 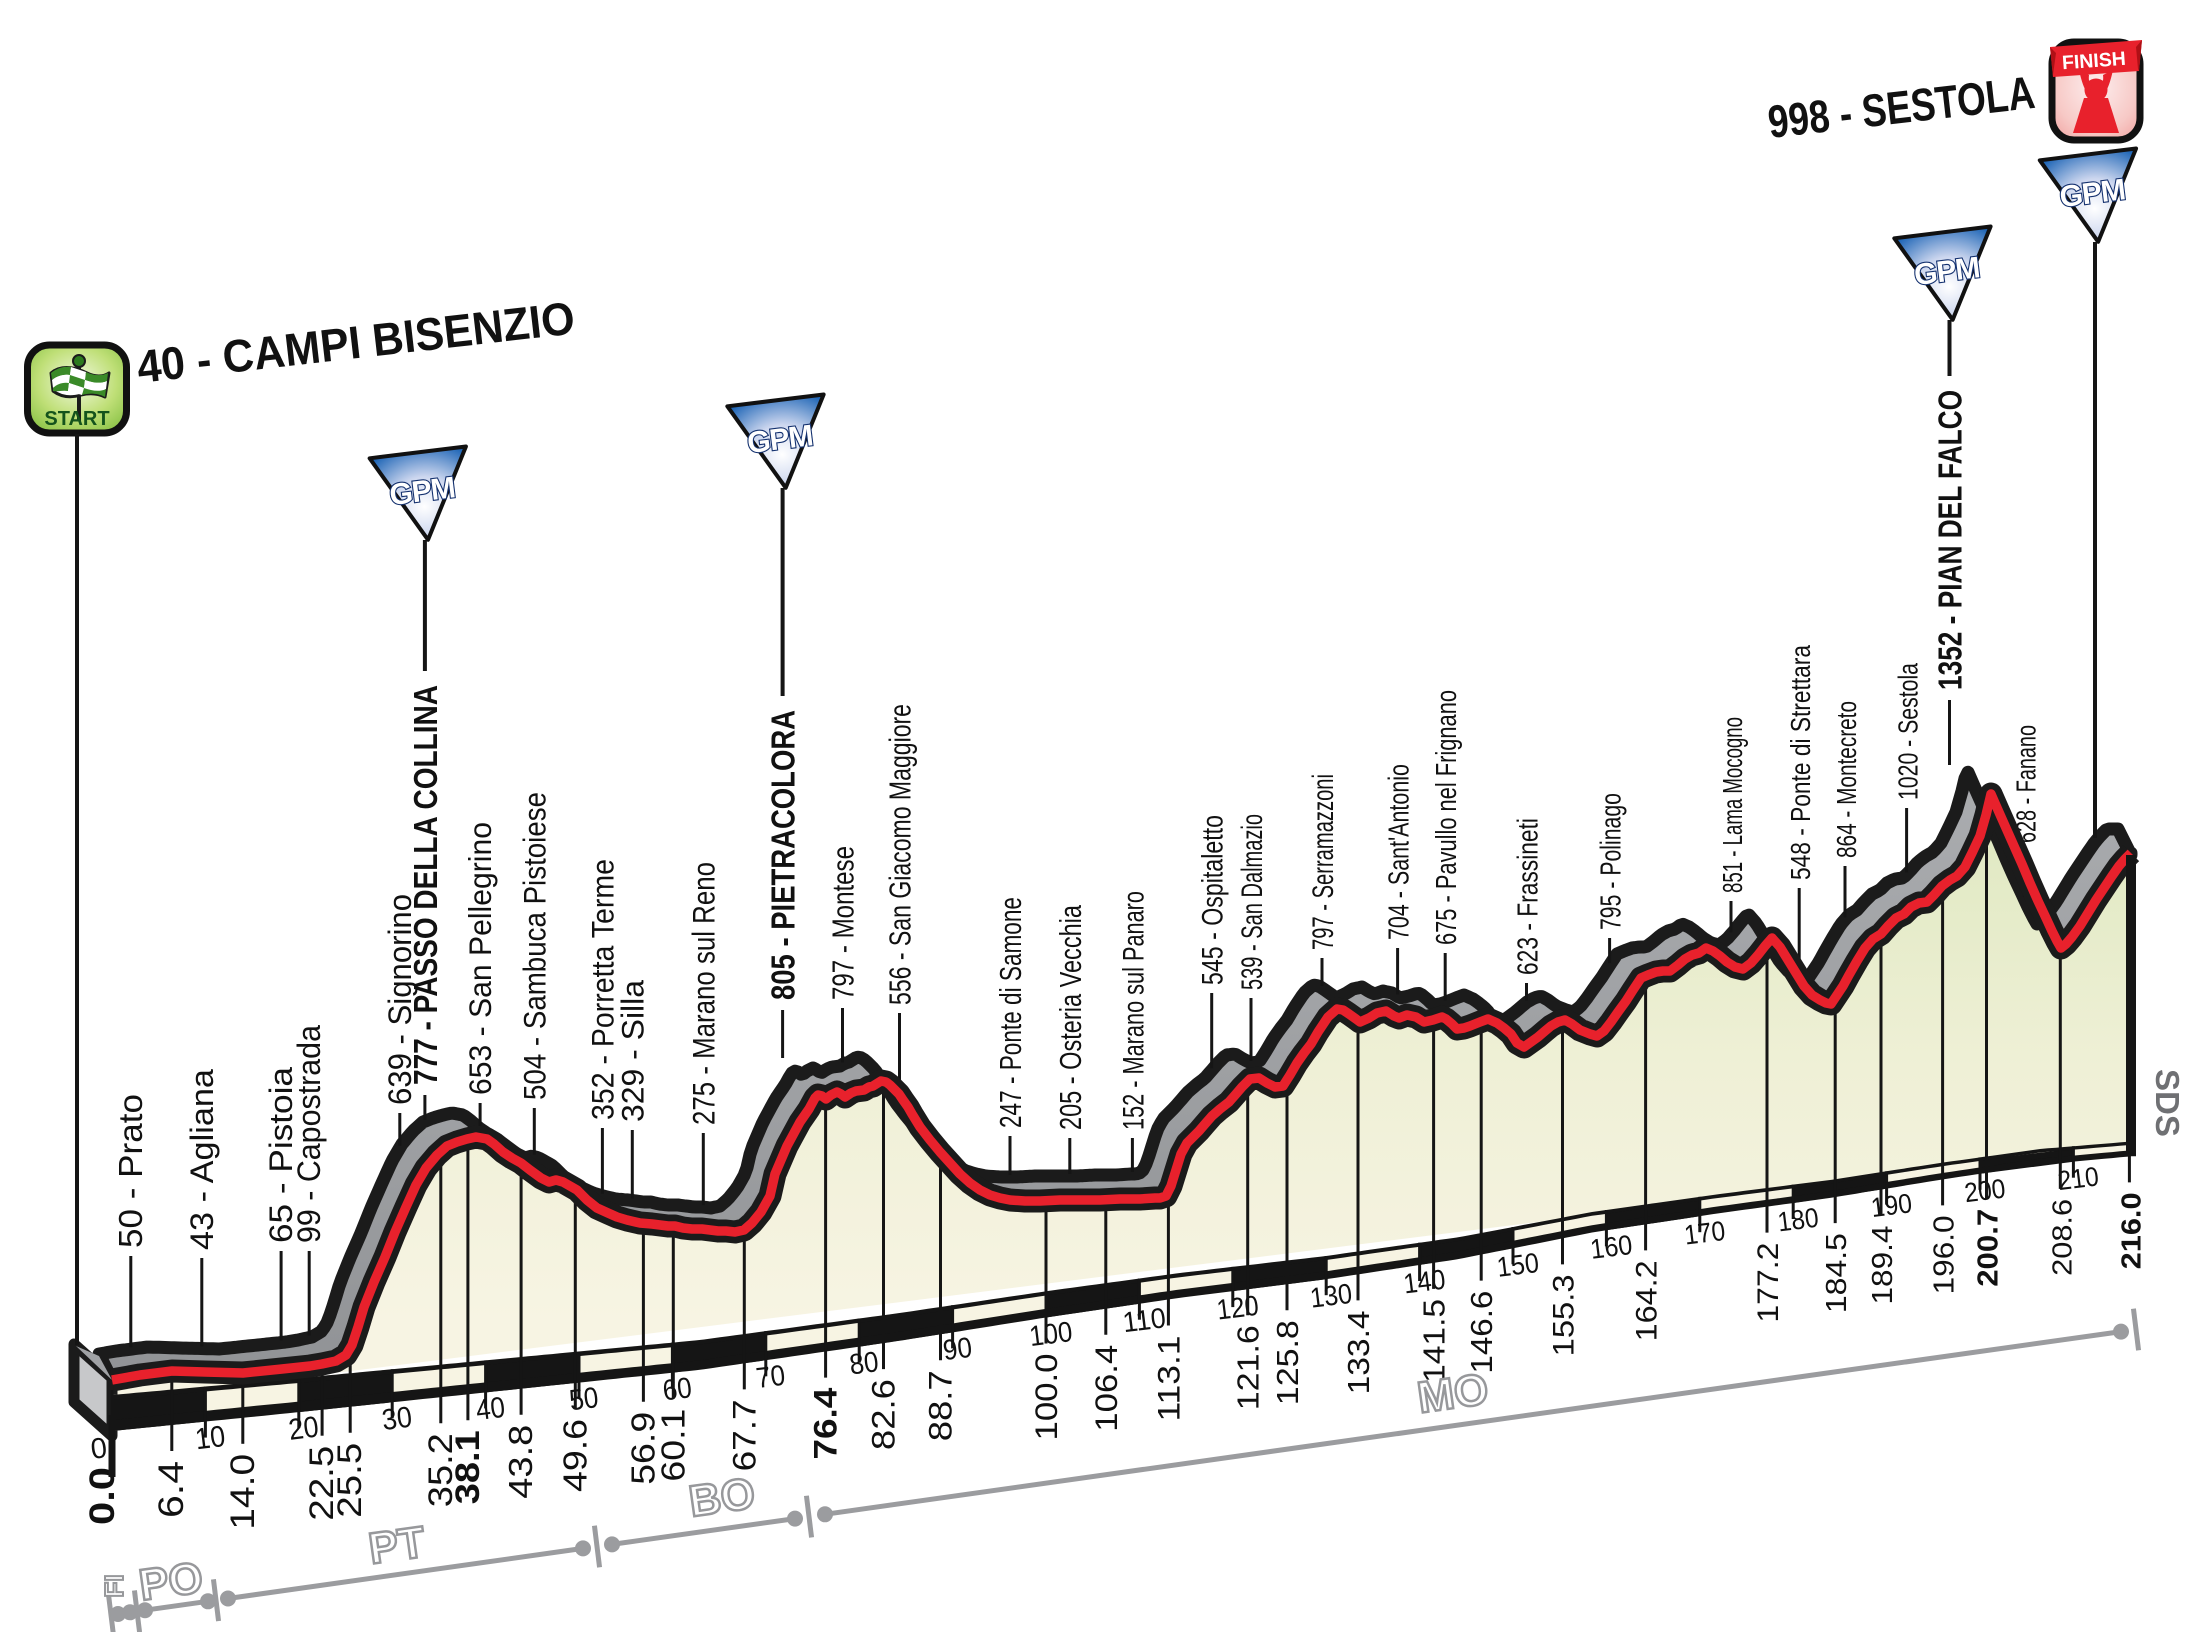 What do you see at coordinates (2061, 1237) in the screenshot?
I see `svg-text: 208.6` at bounding box center [2061, 1237].